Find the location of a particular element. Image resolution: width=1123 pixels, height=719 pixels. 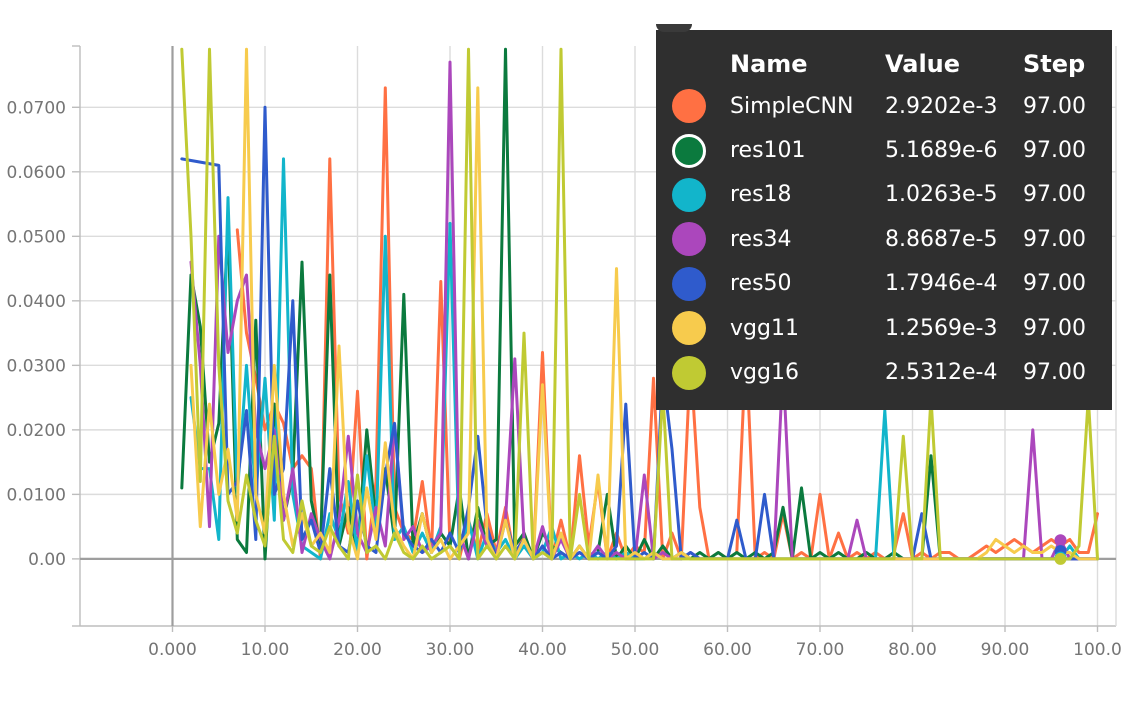

tooltip-value: 8.8687e-5 is located at coordinates (941, 239).